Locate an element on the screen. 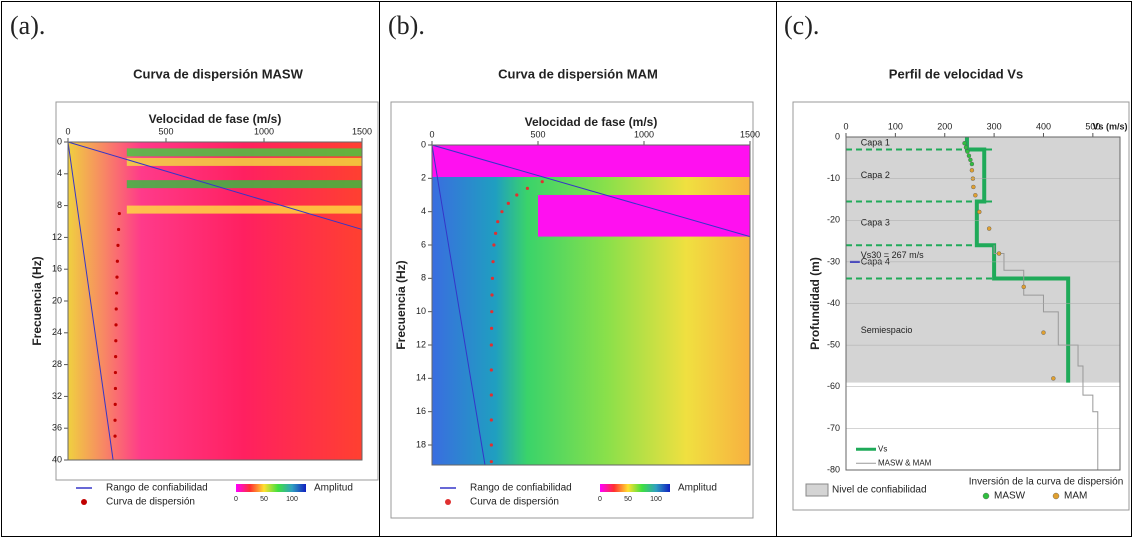 This screenshot has height=543, width=1134. y-tick-label: -40 is located at coordinates (833, 303).